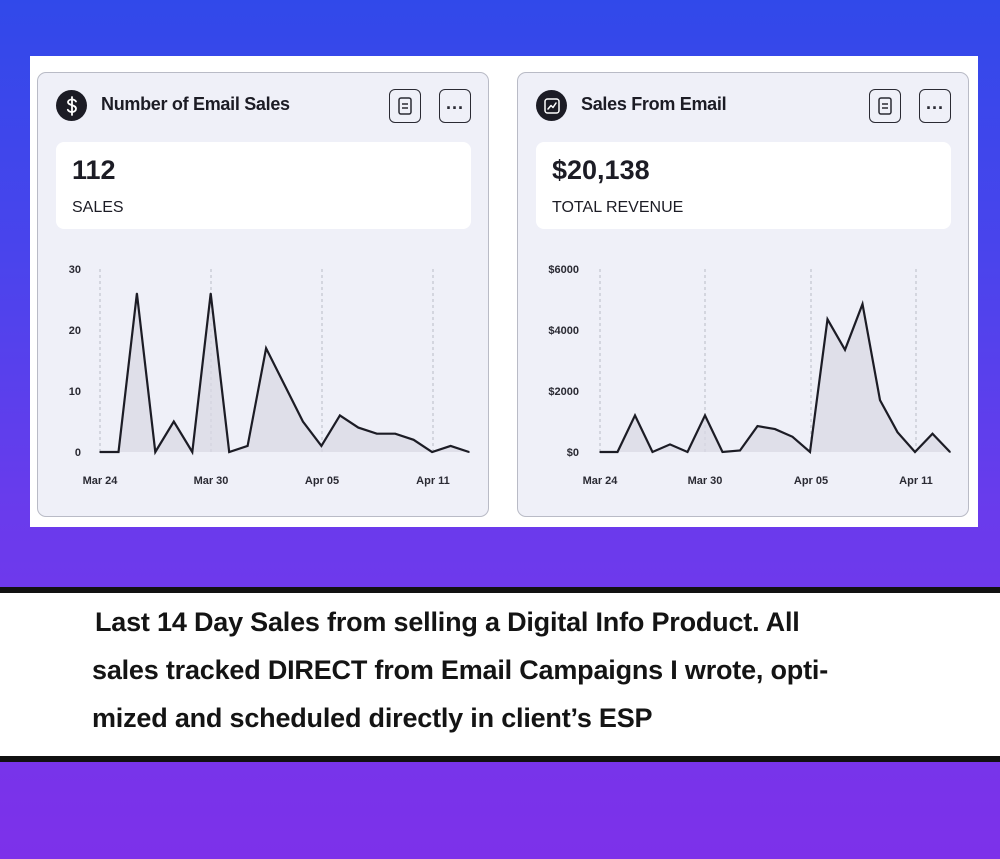 The image size is (1000, 859). I want to click on y-tick-label: 0, so click(78, 453).